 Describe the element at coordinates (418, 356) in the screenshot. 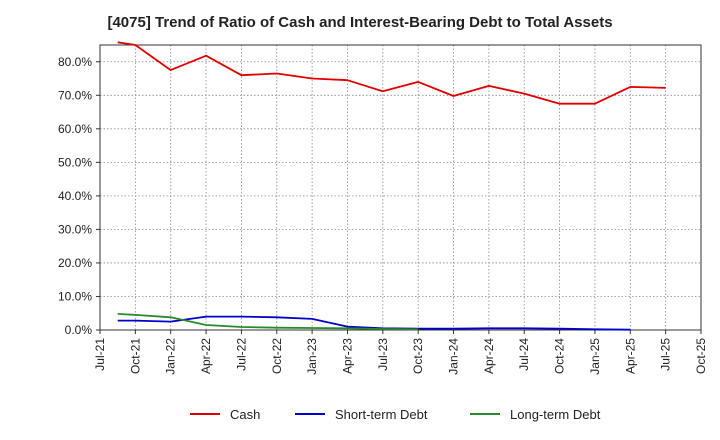

I see `x-tick-label: Oct-23` at that location.